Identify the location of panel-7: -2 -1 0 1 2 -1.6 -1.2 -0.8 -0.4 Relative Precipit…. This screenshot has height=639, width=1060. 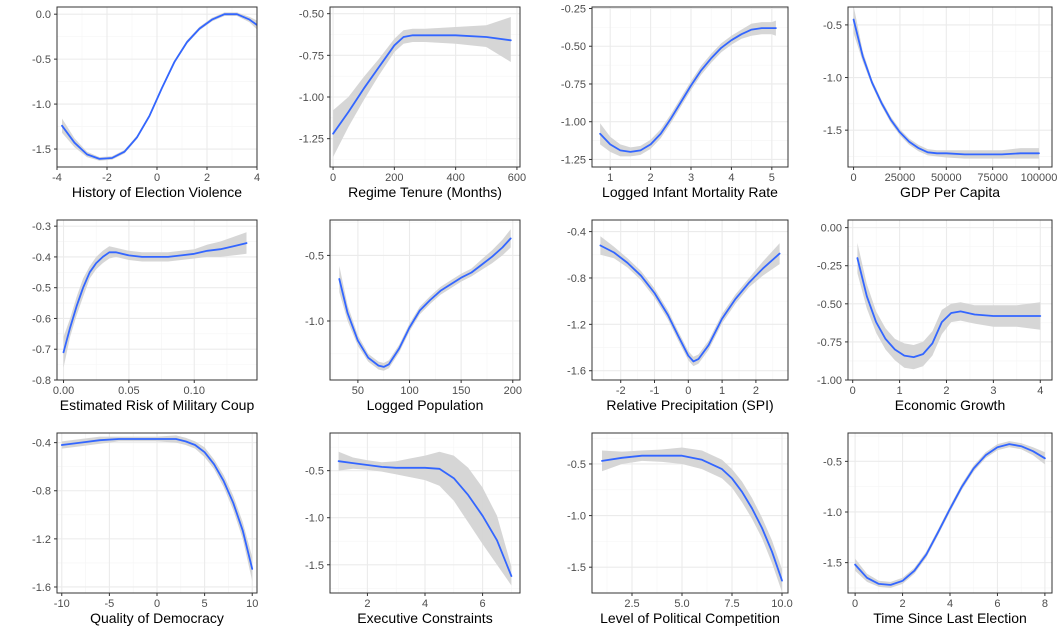
(678, 316).